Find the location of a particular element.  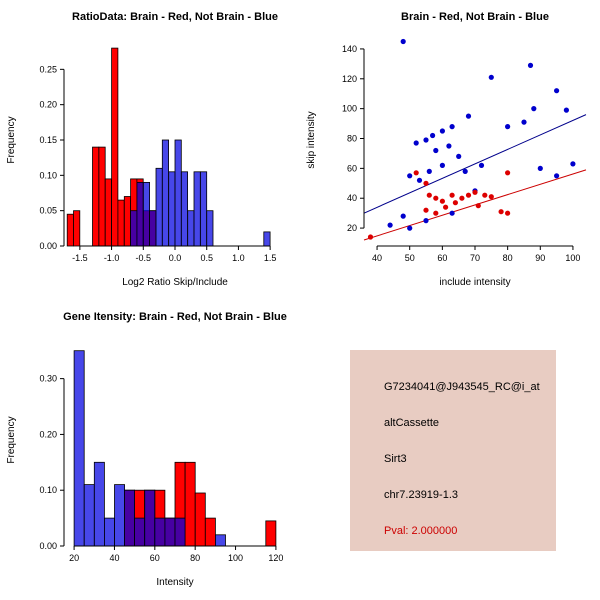

scatter-series-brain-red is located at coordinates (439, 205).